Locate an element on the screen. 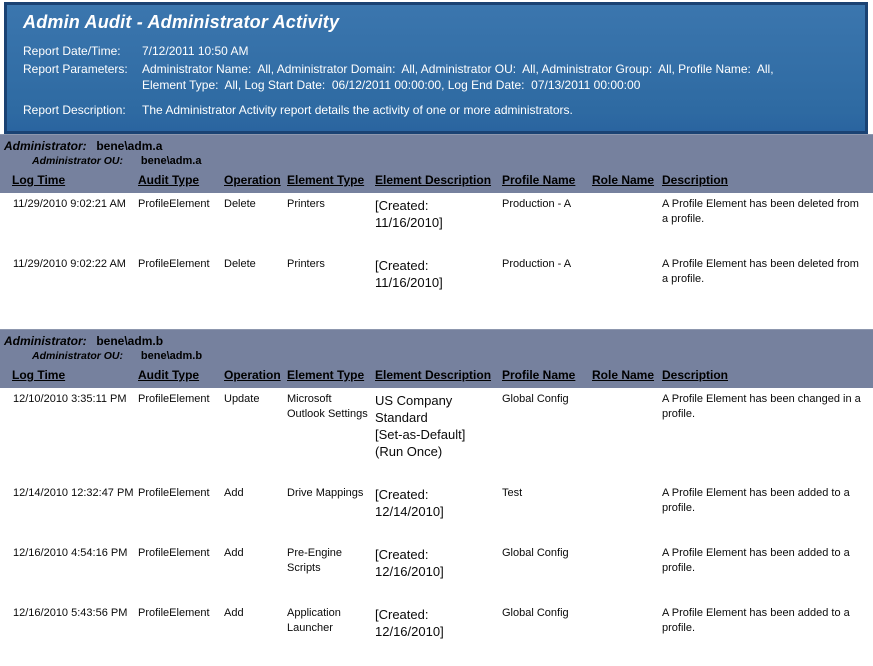 The height and width of the screenshot is (666, 873). cell-operation: Update is located at coordinates (253, 664).